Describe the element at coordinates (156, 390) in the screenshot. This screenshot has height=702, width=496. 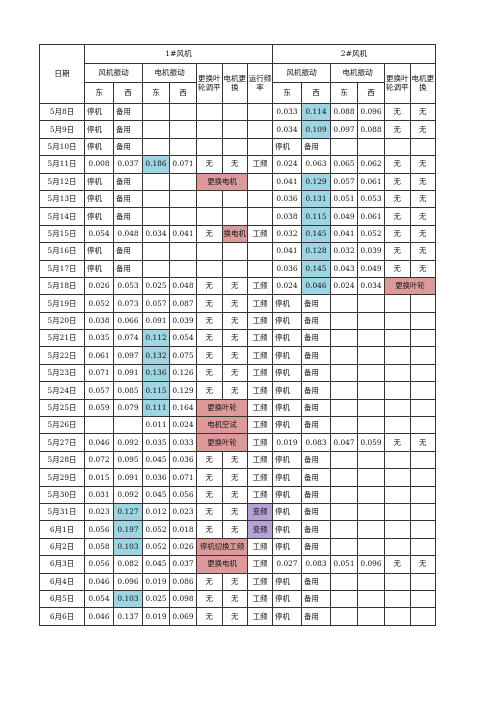
I see `fan1-vib-cell: 0.115` at that location.